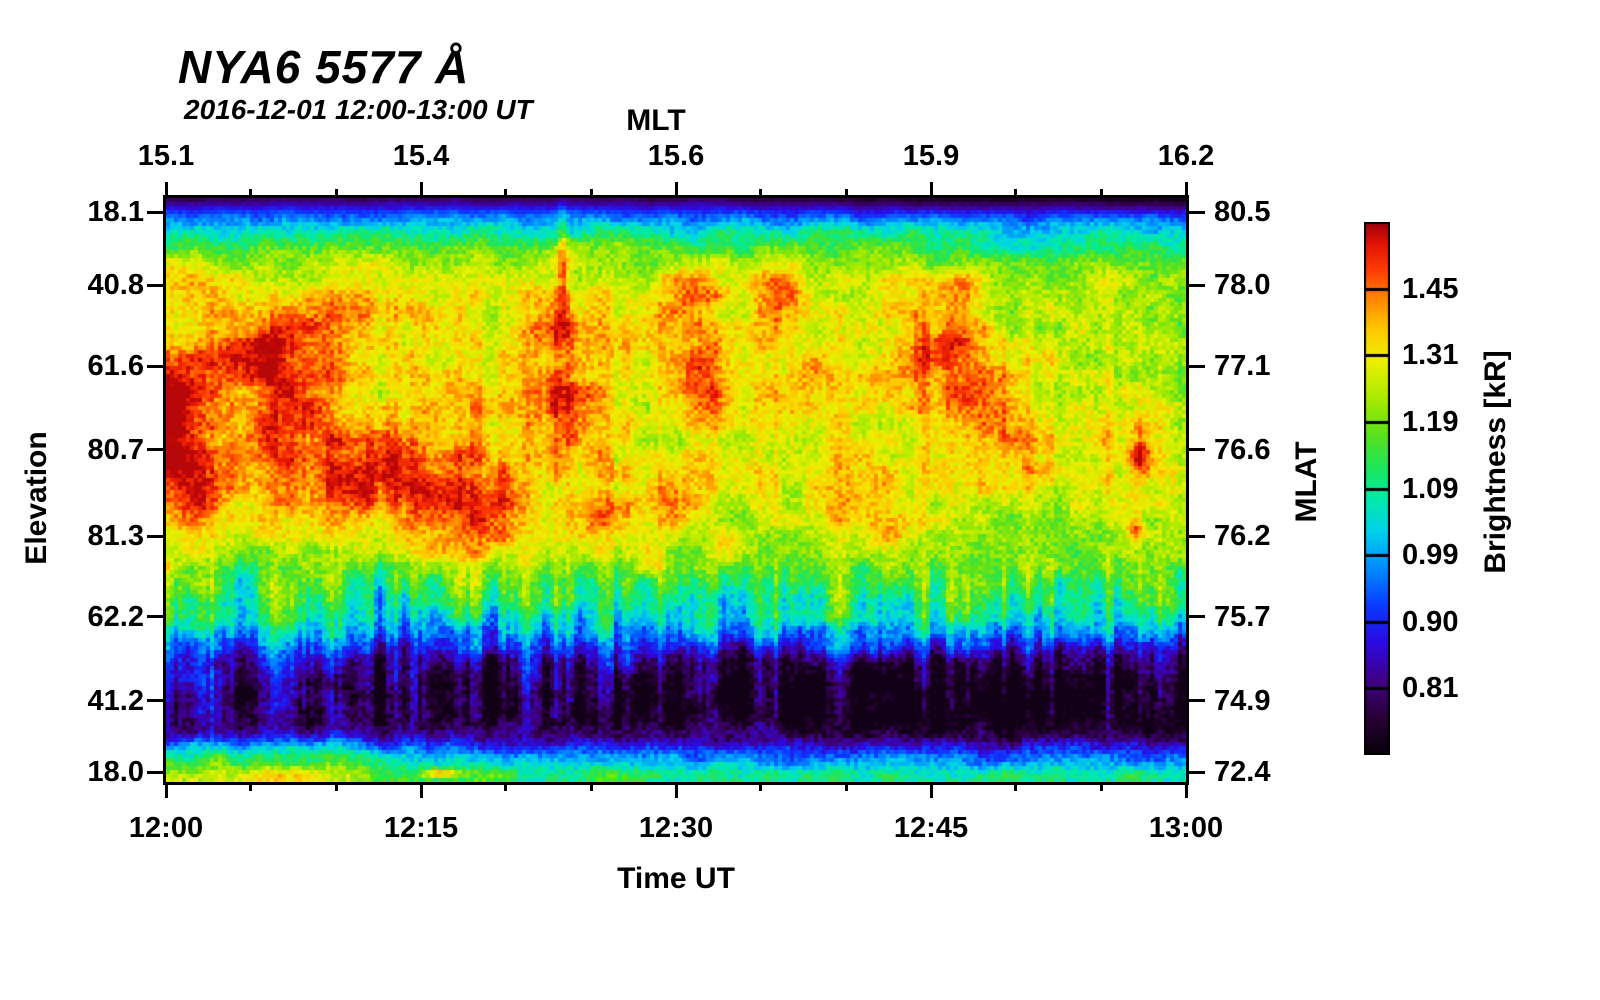 This screenshot has height=1000, width=1600. What do you see at coordinates (115, 366) in the screenshot?
I see `left-tick-label: 61.6` at bounding box center [115, 366].